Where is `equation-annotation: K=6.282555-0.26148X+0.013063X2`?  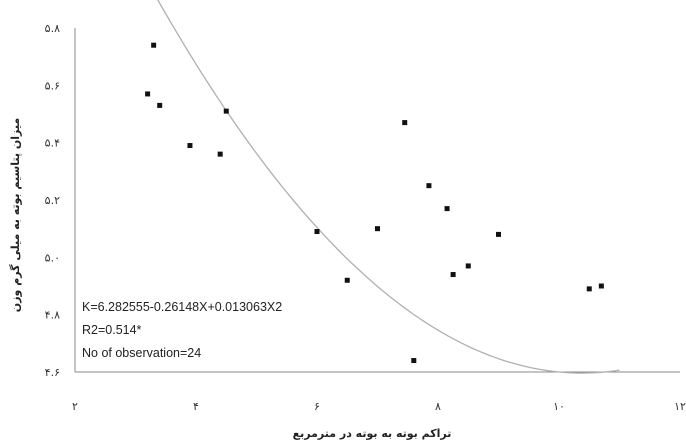 equation-annotation: K=6.282555-0.26148X+0.013063X2 is located at coordinates (182, 307).